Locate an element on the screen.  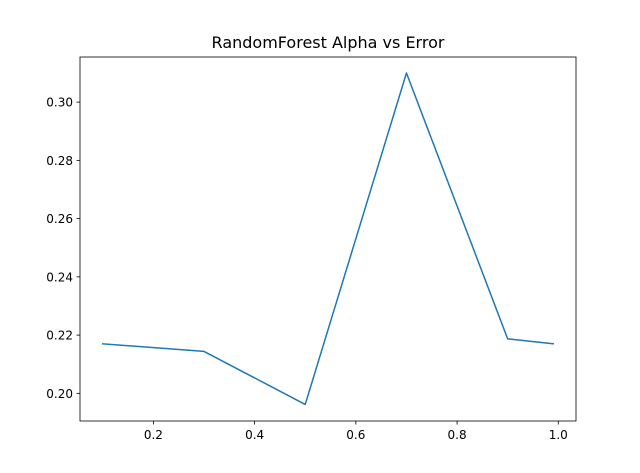
chart-title: RandomForest Alpha vs Error is located at coordinates (328, 42).